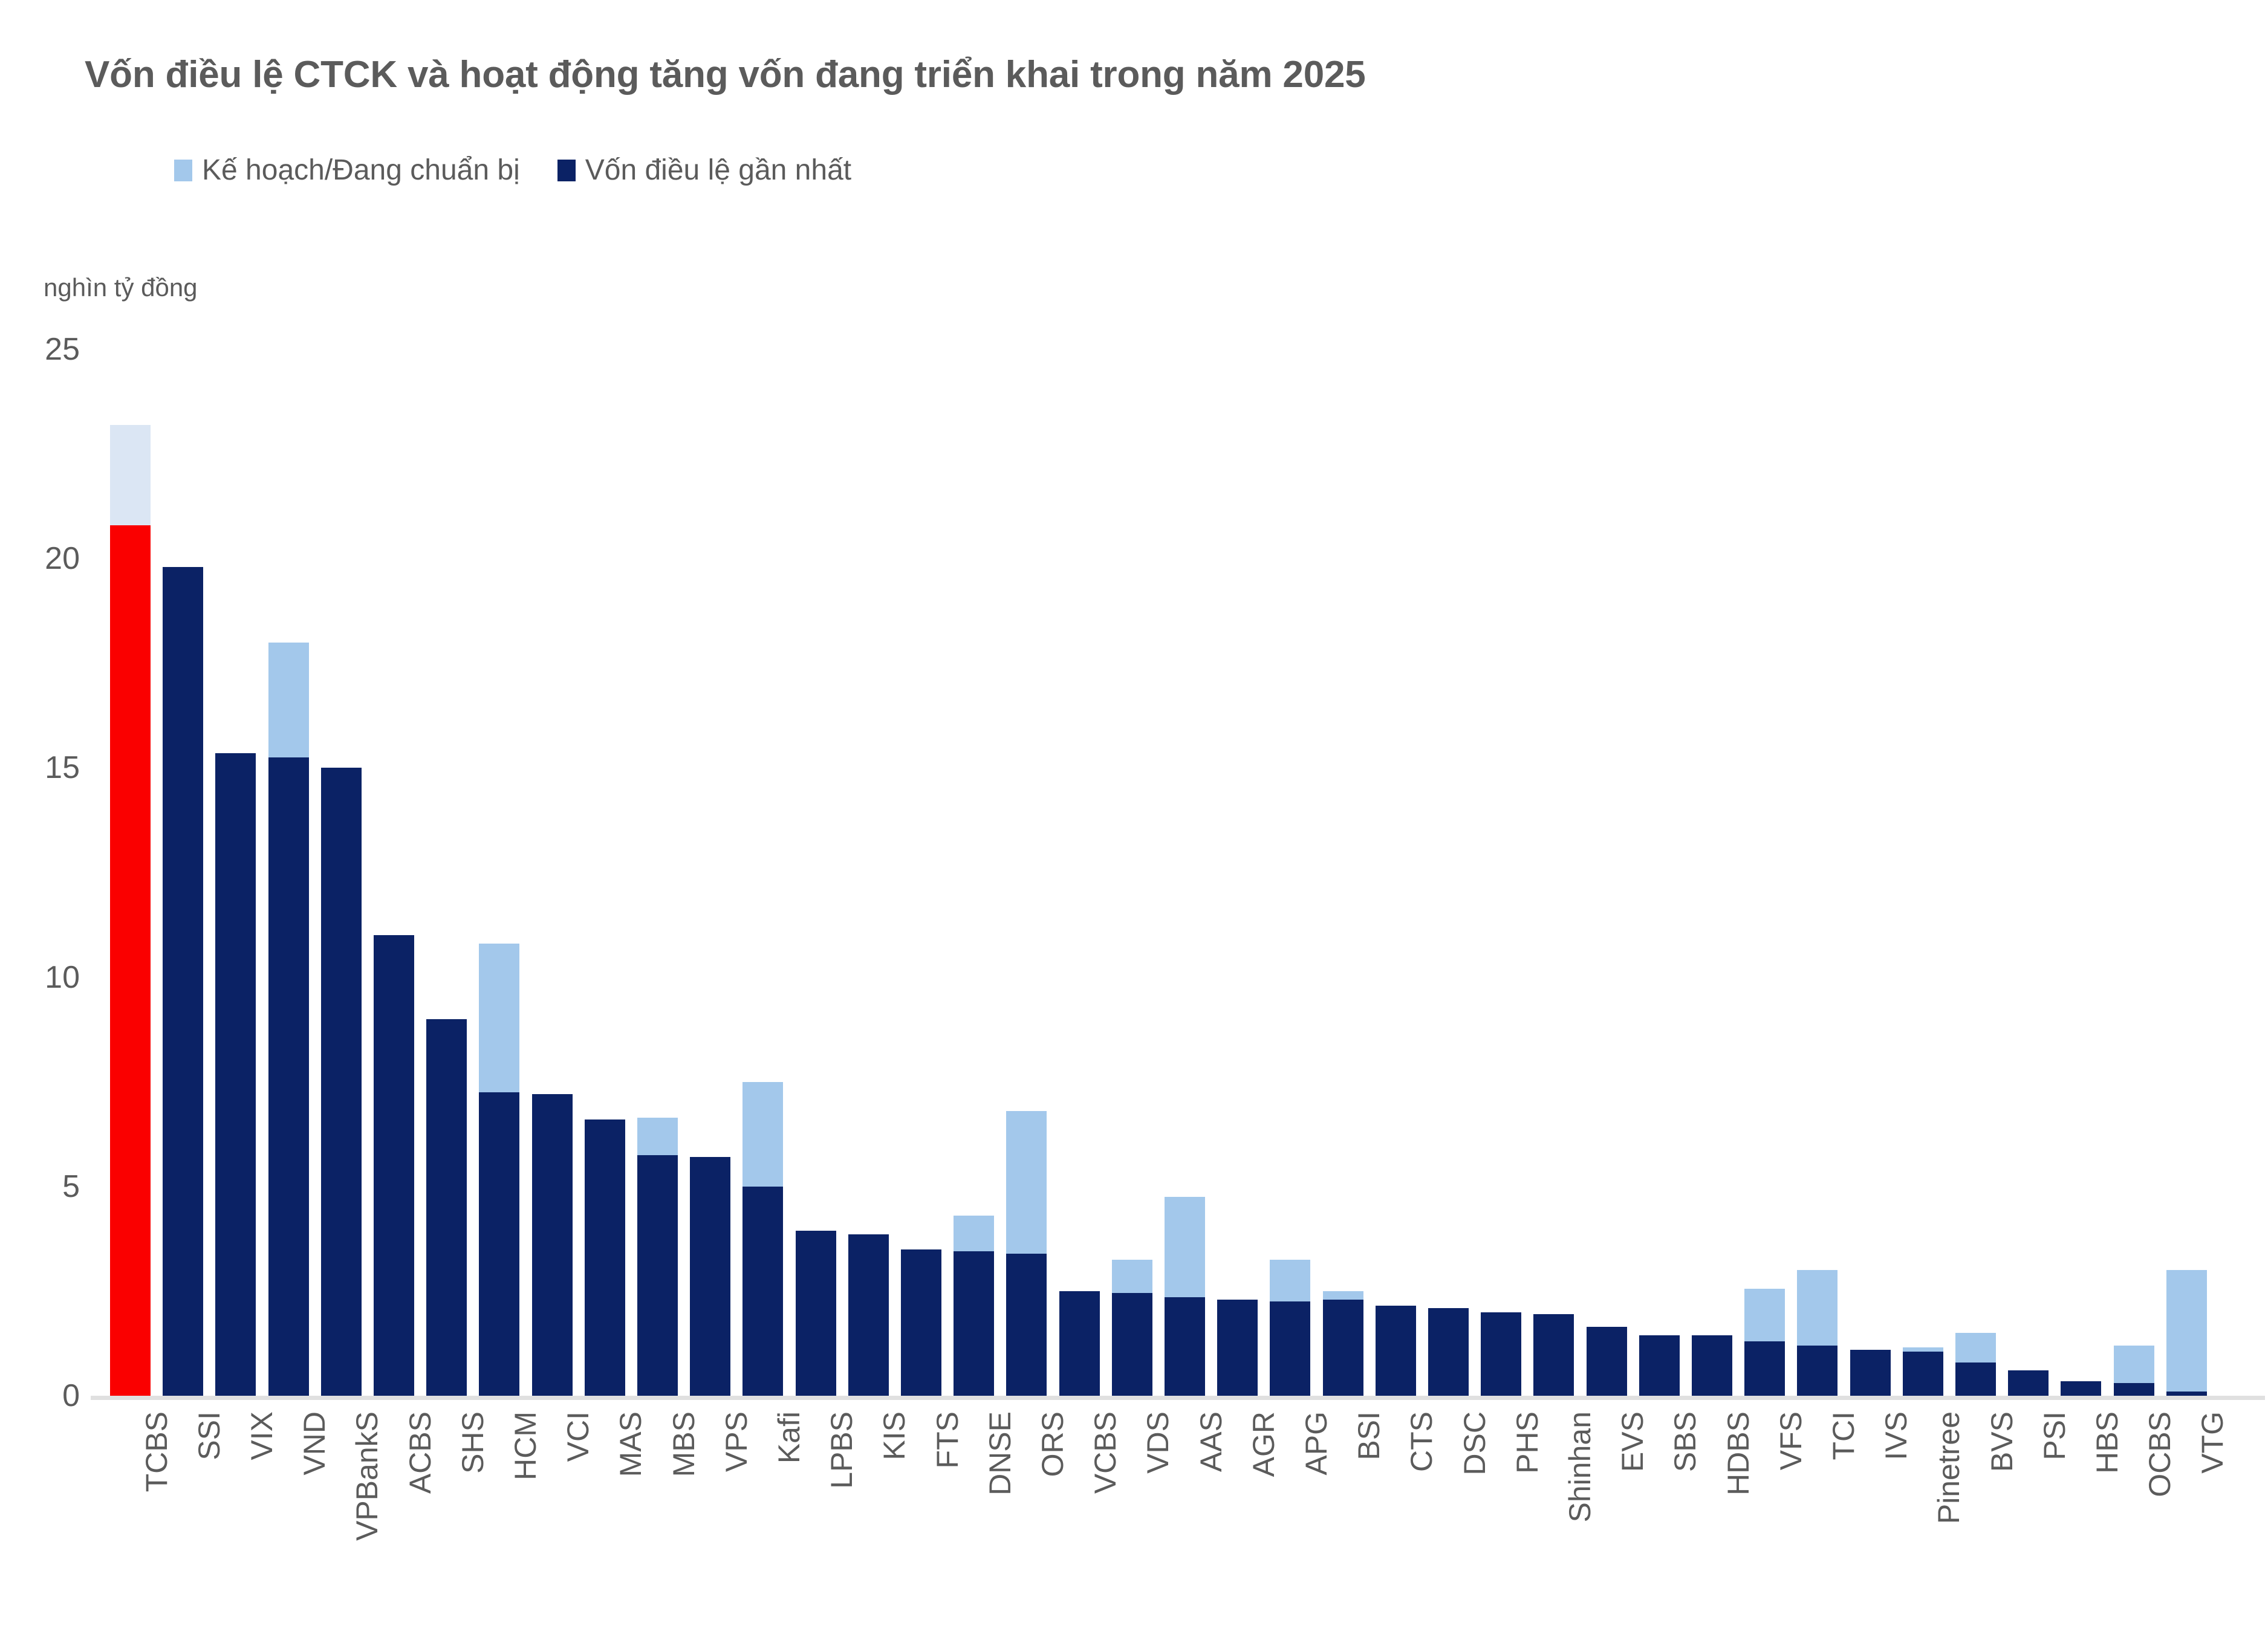 Image resolution: width=2268 pixels, height=1646 pixels. I want to click on legend-item-plan: Kế hoạch/Đang chuẩn bị, so click(347, 171).